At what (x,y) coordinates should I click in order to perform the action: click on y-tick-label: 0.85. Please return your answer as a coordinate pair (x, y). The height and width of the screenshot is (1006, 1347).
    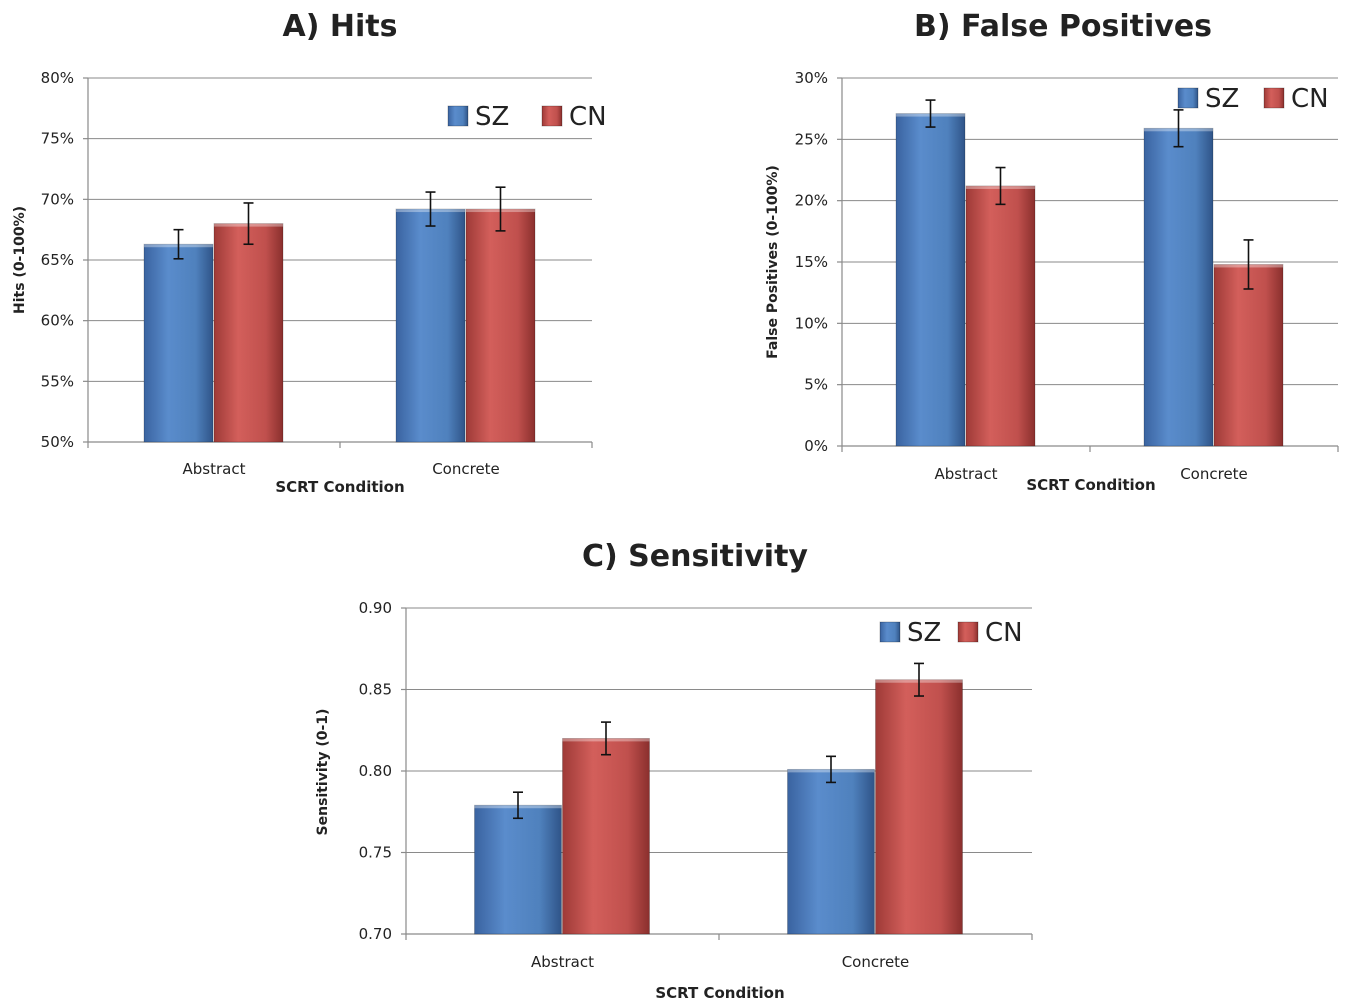
    Looking at the image, I should click on (375, 690).